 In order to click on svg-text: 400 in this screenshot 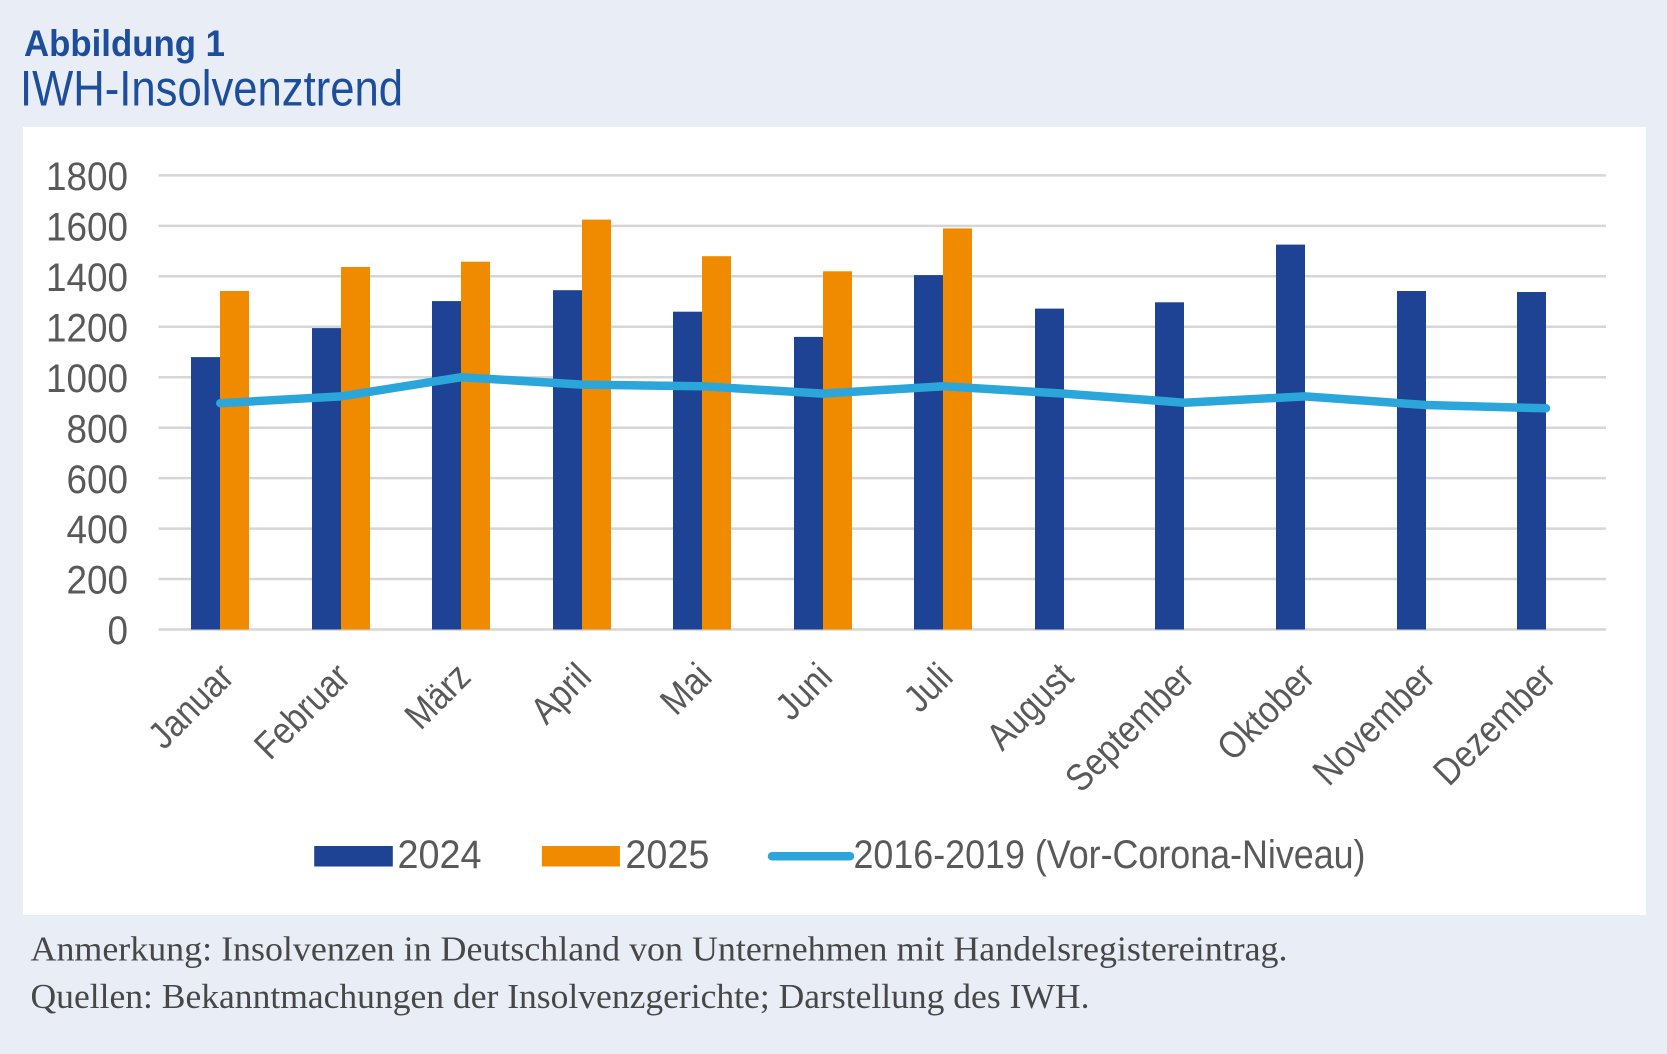, I will do `click(98, 530)`.